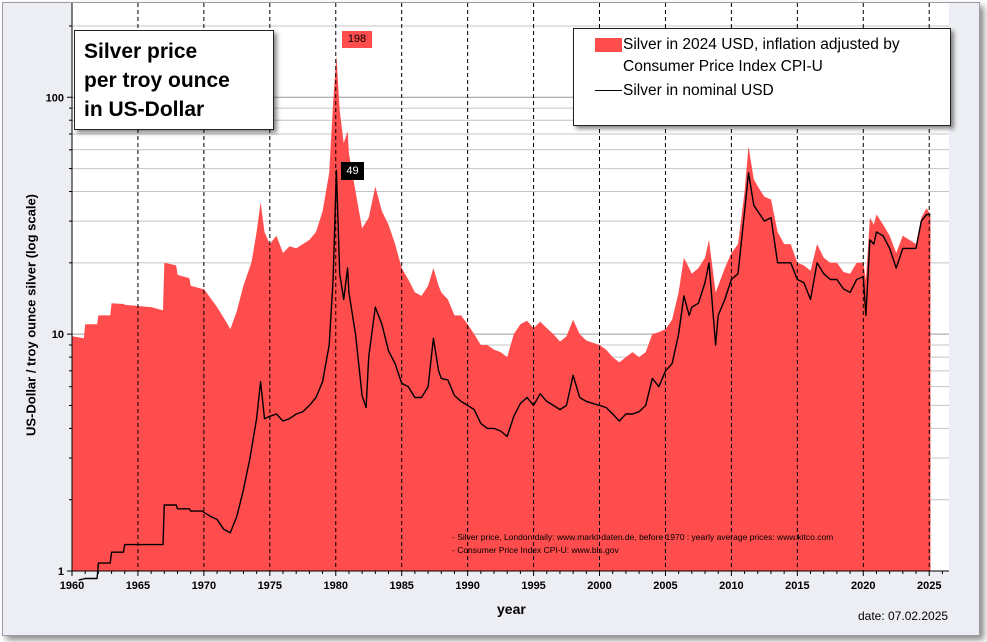 The height and width of the screenshot is (642, 987). Describe the element at coordinates (336, 586) in the screenshot. I see `x-tick-label: 1980` at that location.